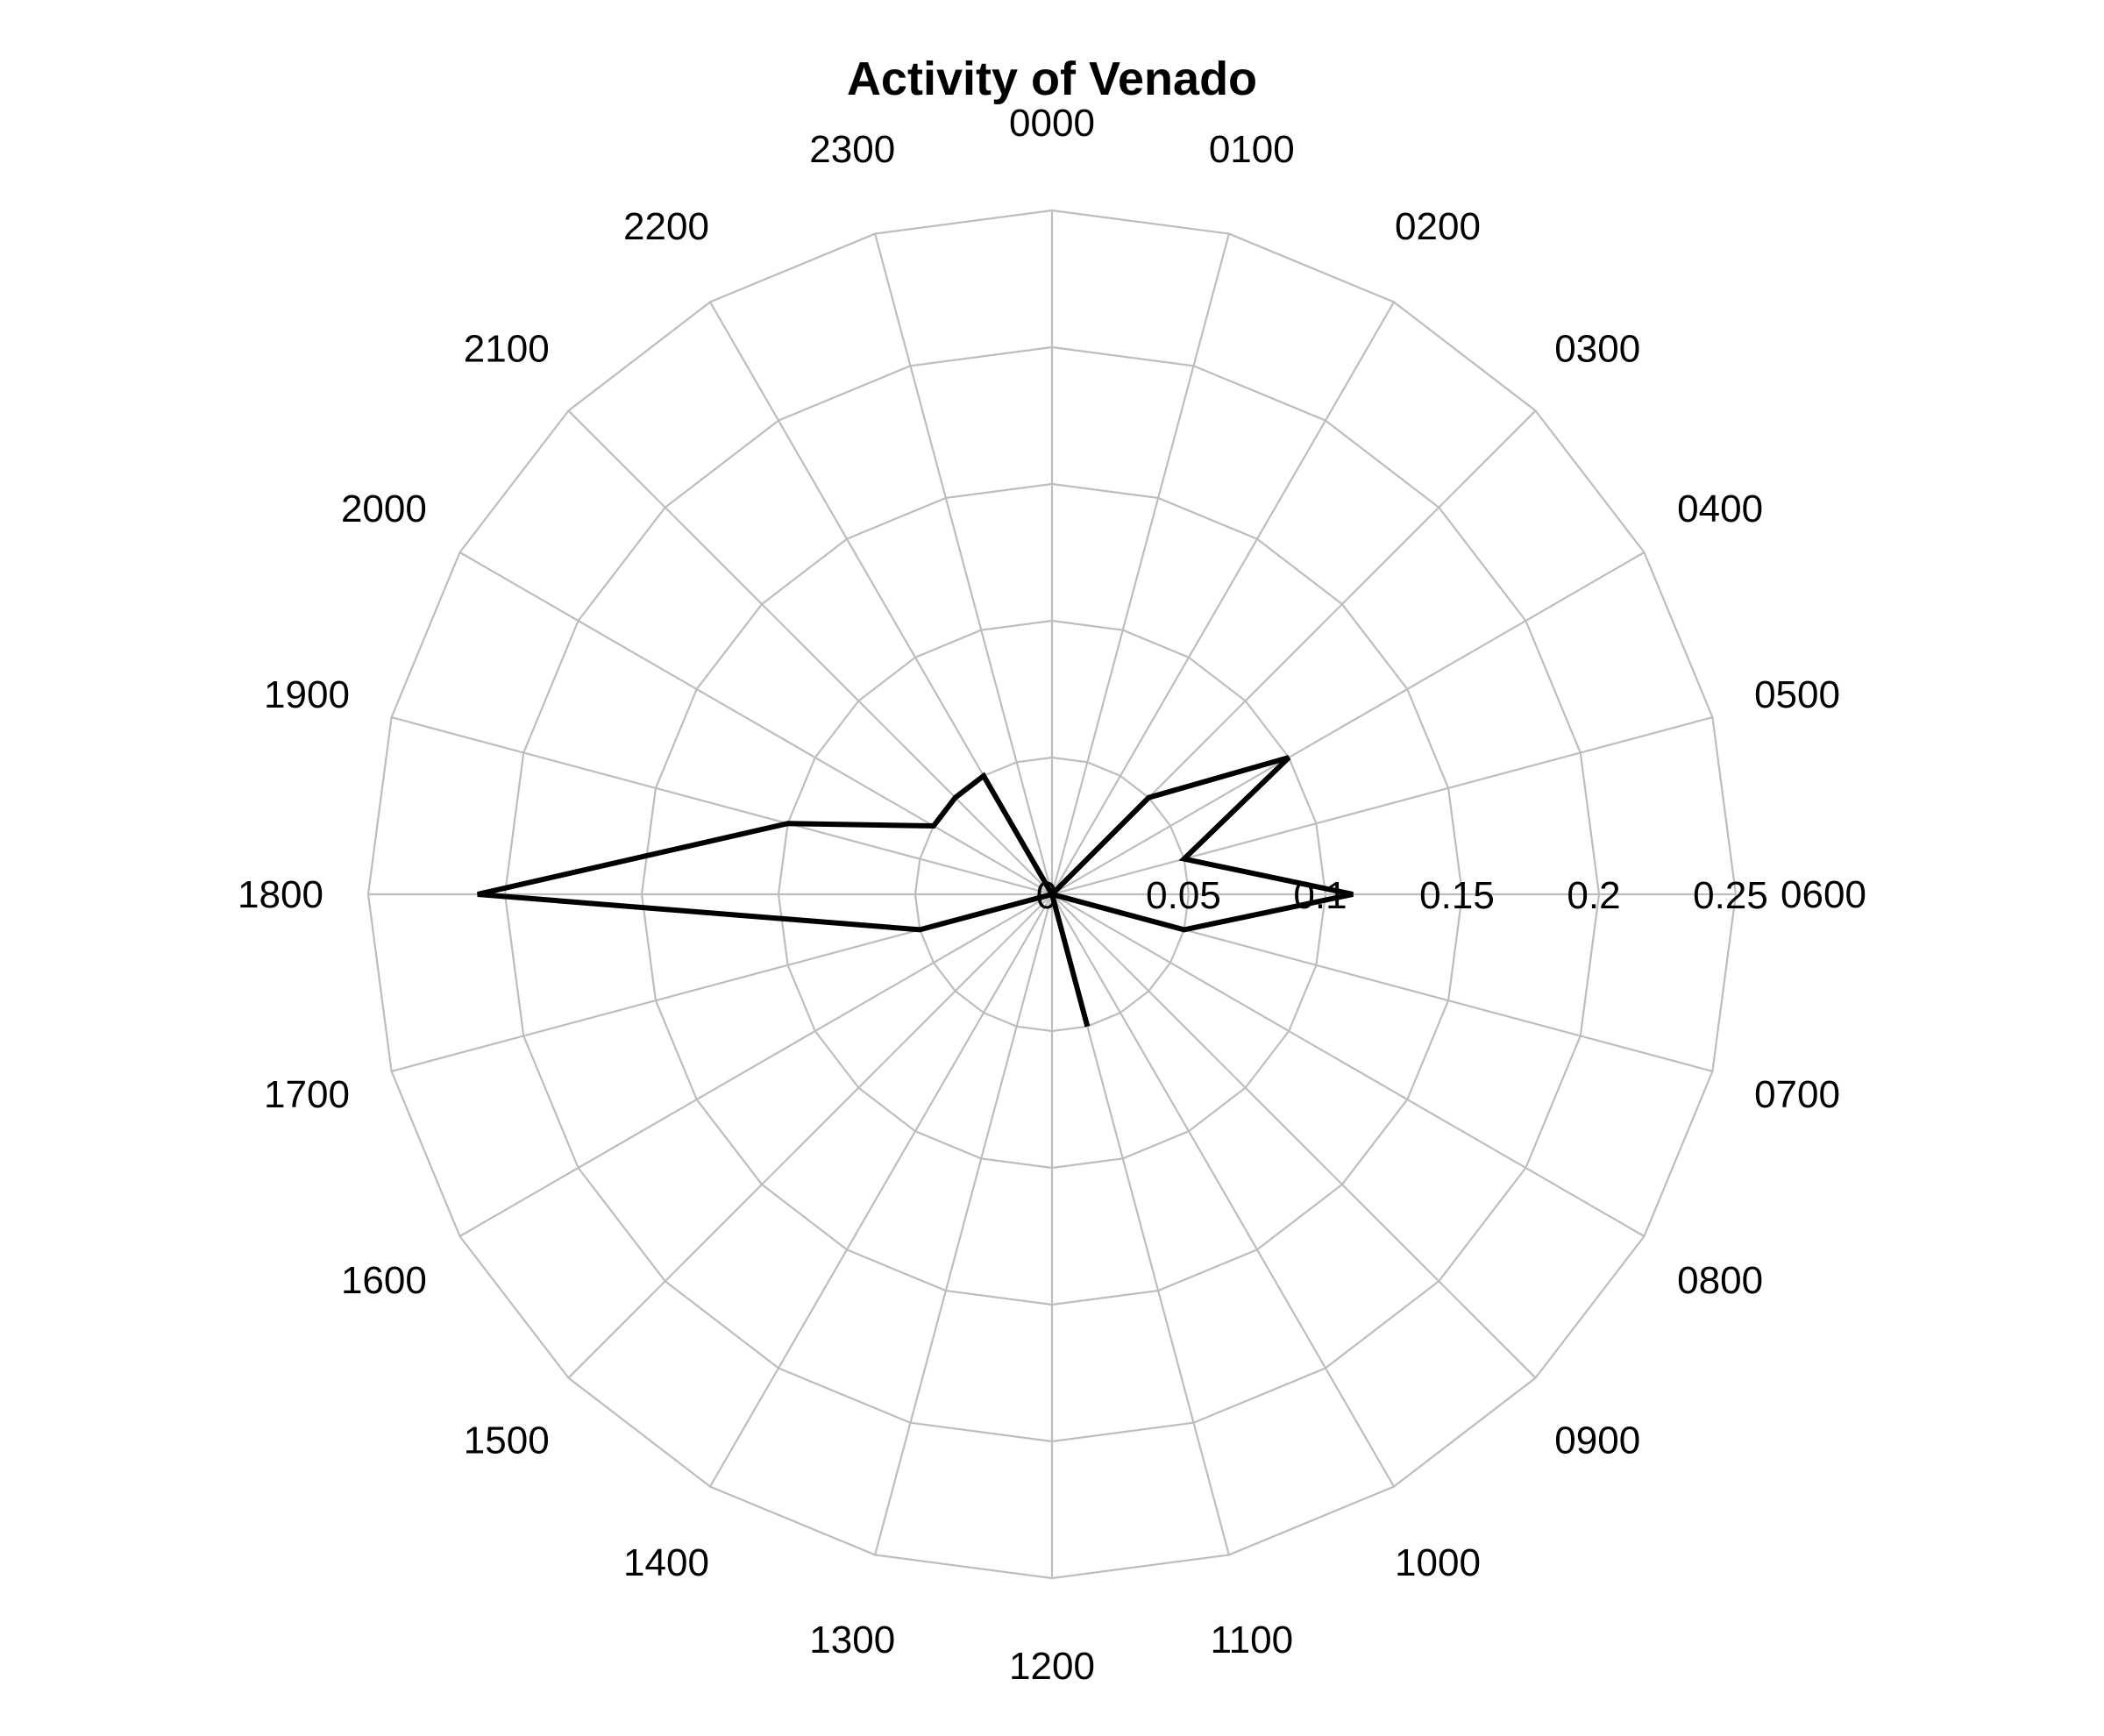  I want to click on hour-label-2000: 2000, so click(384, 508).